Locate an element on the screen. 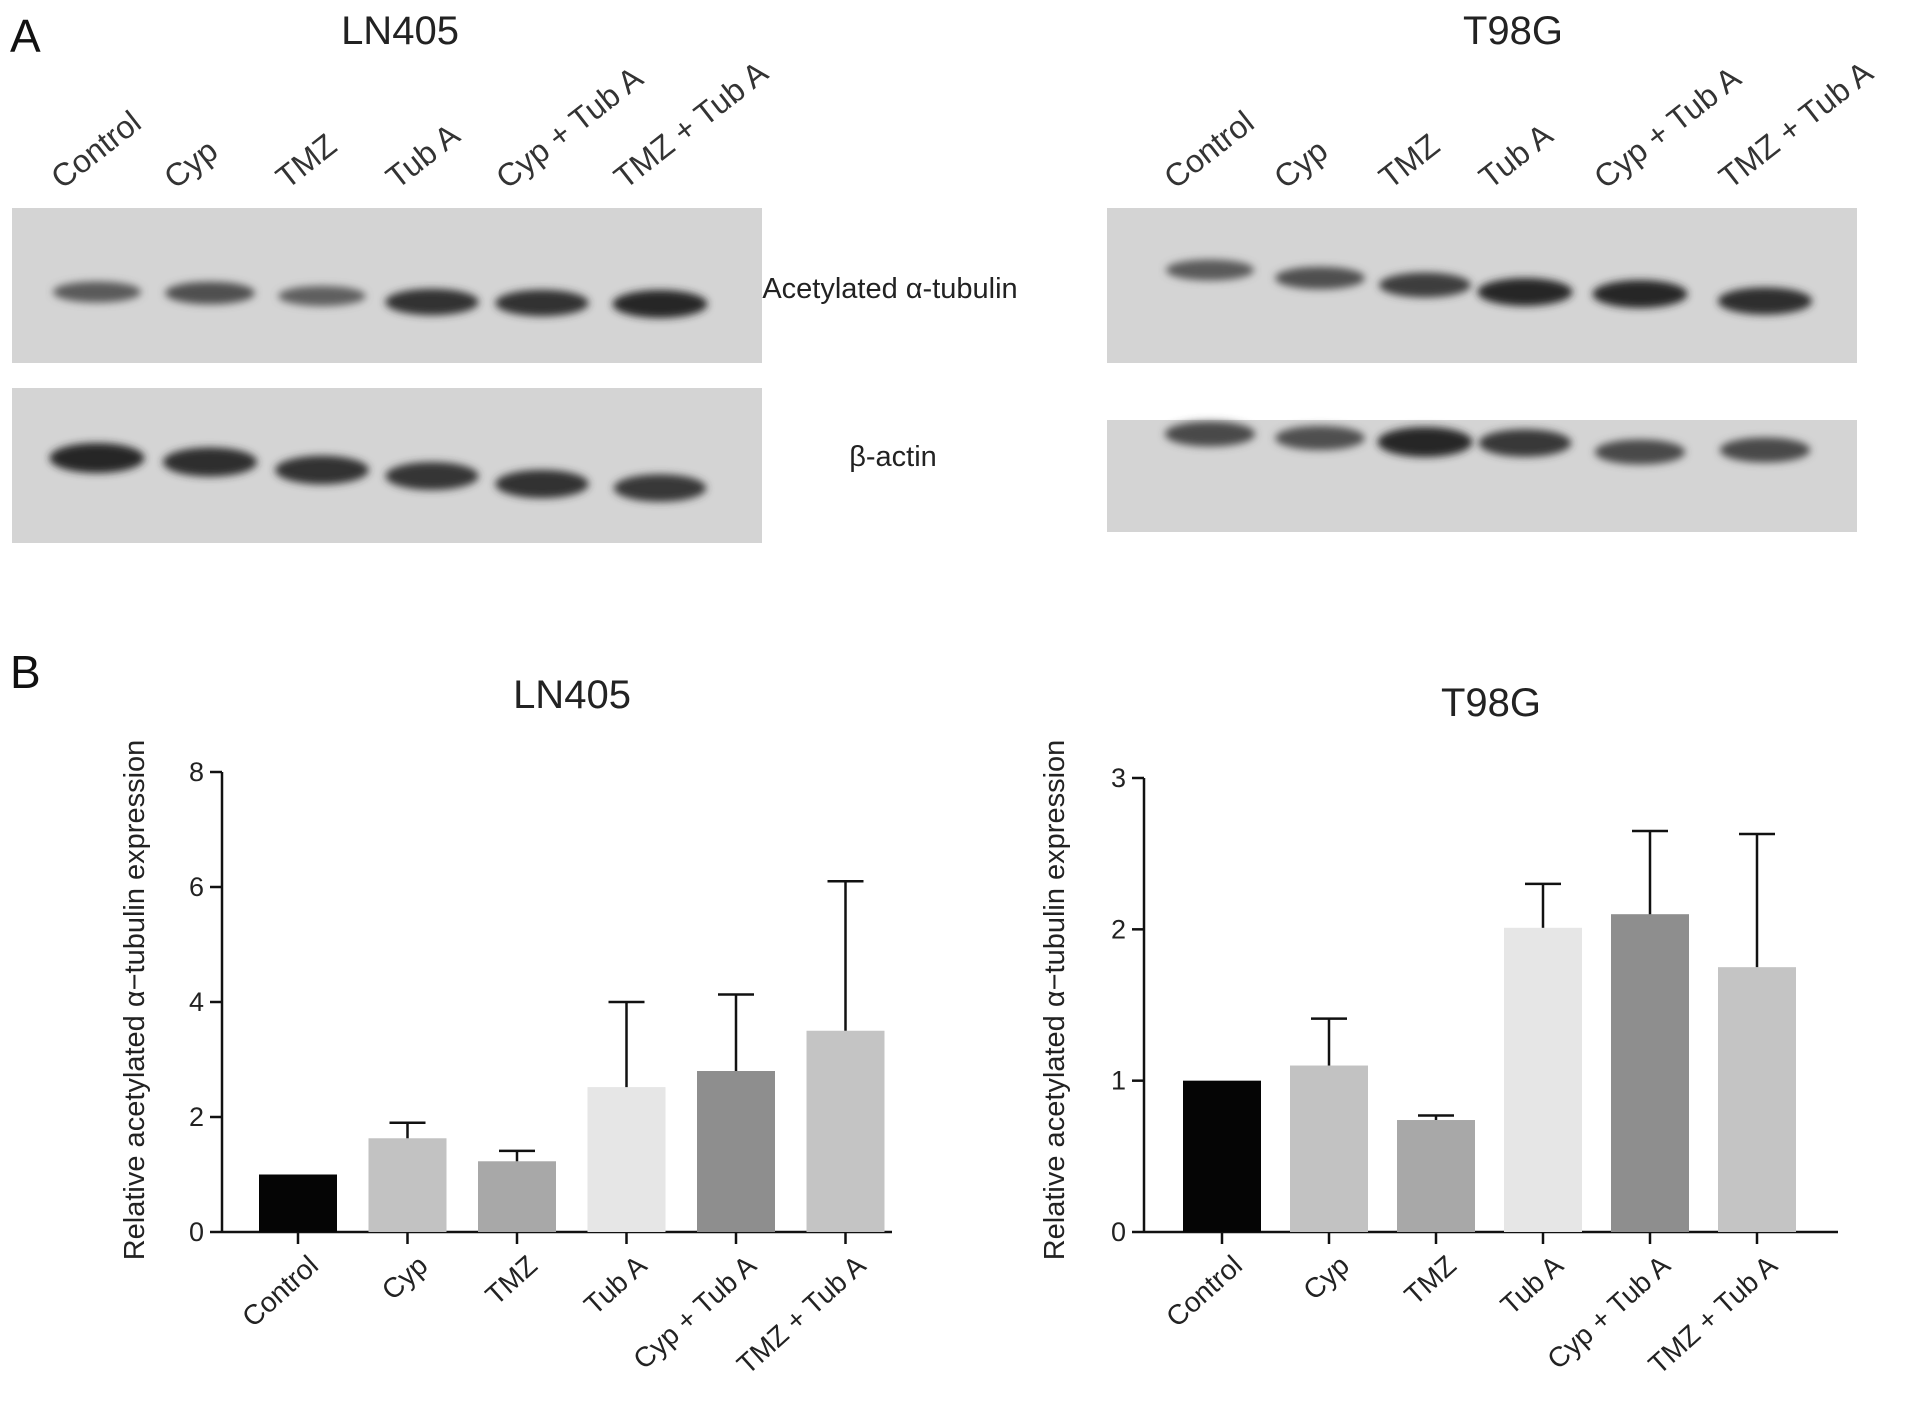 Image resolution: width=1913 pixels, height=1428 pixels. y-tick-label: 3 is located at coordinates (1118, 778).